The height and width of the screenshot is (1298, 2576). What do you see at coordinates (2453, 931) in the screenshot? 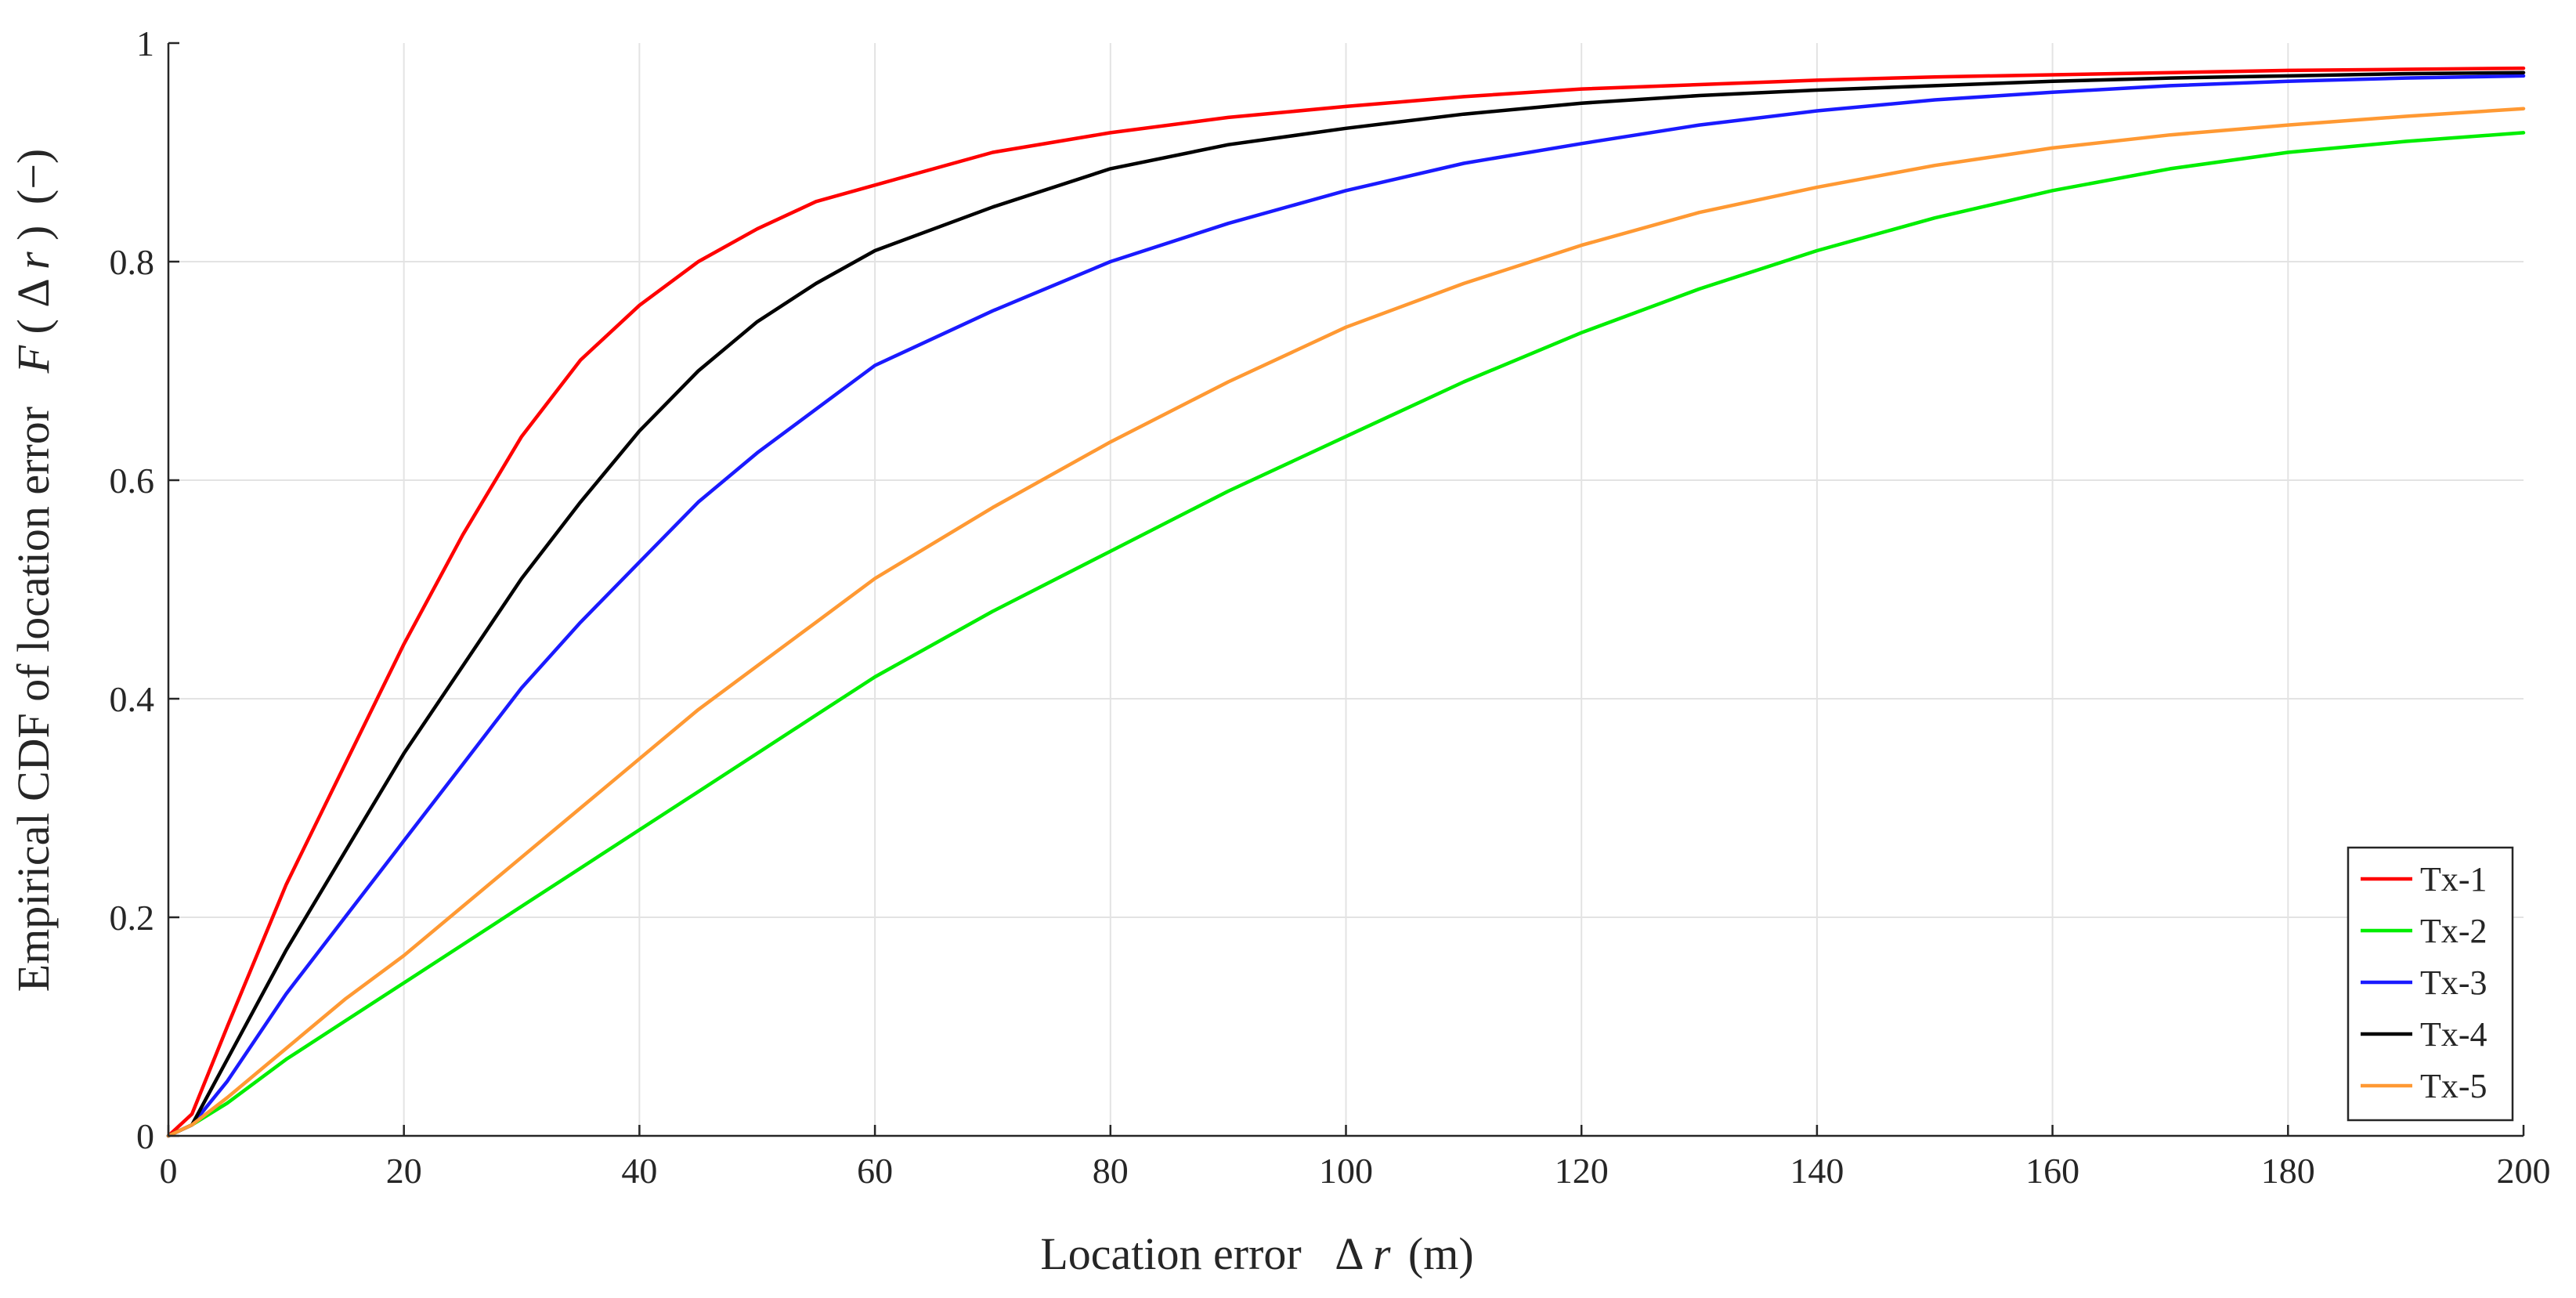
I see `legend-label: Tx-2` at bounding box center [2453, 931].